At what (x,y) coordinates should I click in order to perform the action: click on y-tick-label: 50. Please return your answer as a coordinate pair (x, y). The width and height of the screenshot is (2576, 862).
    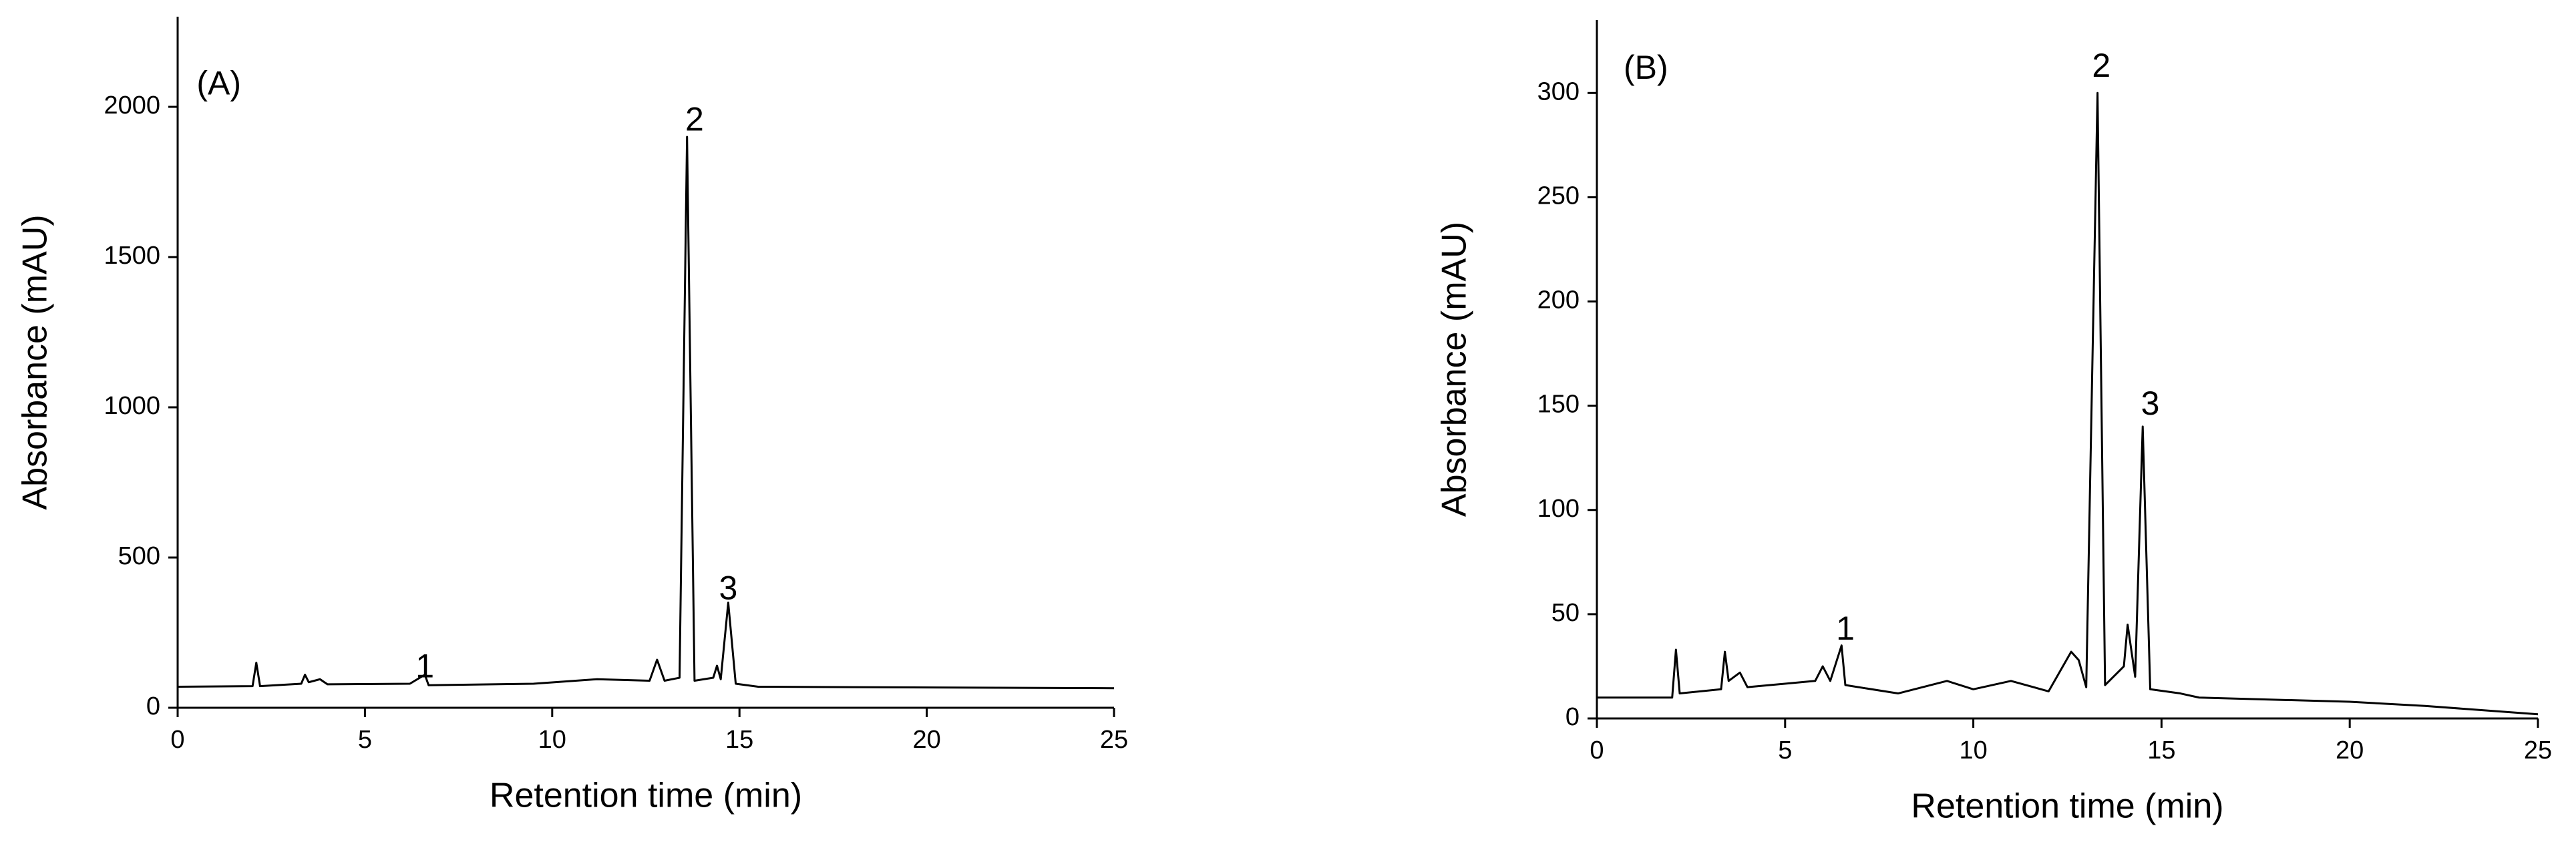
    Looking at the image, I should click on (1566, 613).